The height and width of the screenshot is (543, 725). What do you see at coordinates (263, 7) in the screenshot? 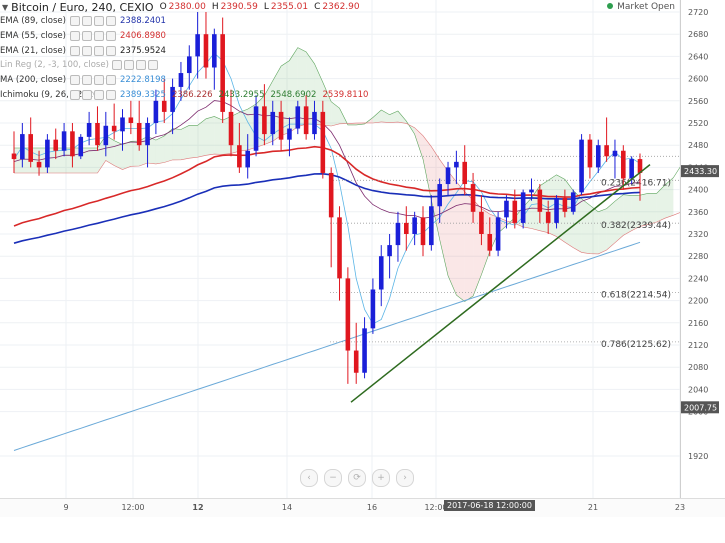
I see `ohlc-values: O 2380.00 H 2390.59 L 2355.01 C 2362.90` at bounding box center [263, 7].